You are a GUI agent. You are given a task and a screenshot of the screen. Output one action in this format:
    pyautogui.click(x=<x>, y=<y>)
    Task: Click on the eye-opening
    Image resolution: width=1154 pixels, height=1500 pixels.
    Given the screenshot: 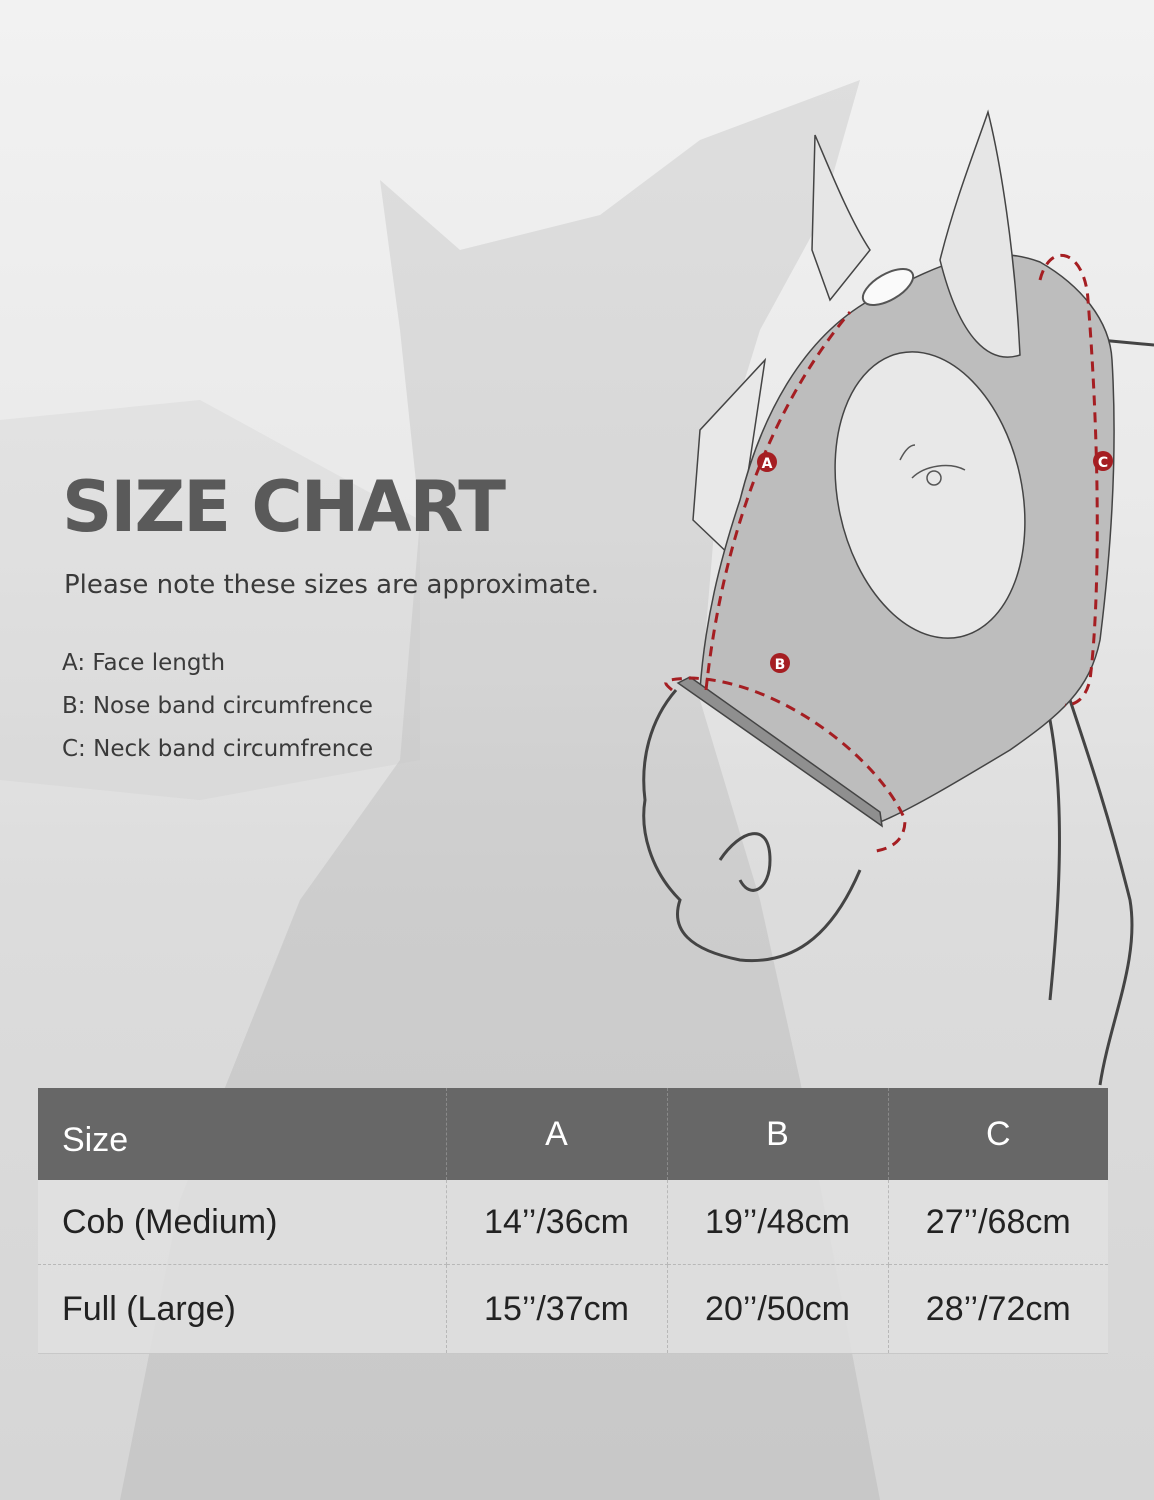 What is the action you would take?
    pyautogui.click(x=930, y=495)
    